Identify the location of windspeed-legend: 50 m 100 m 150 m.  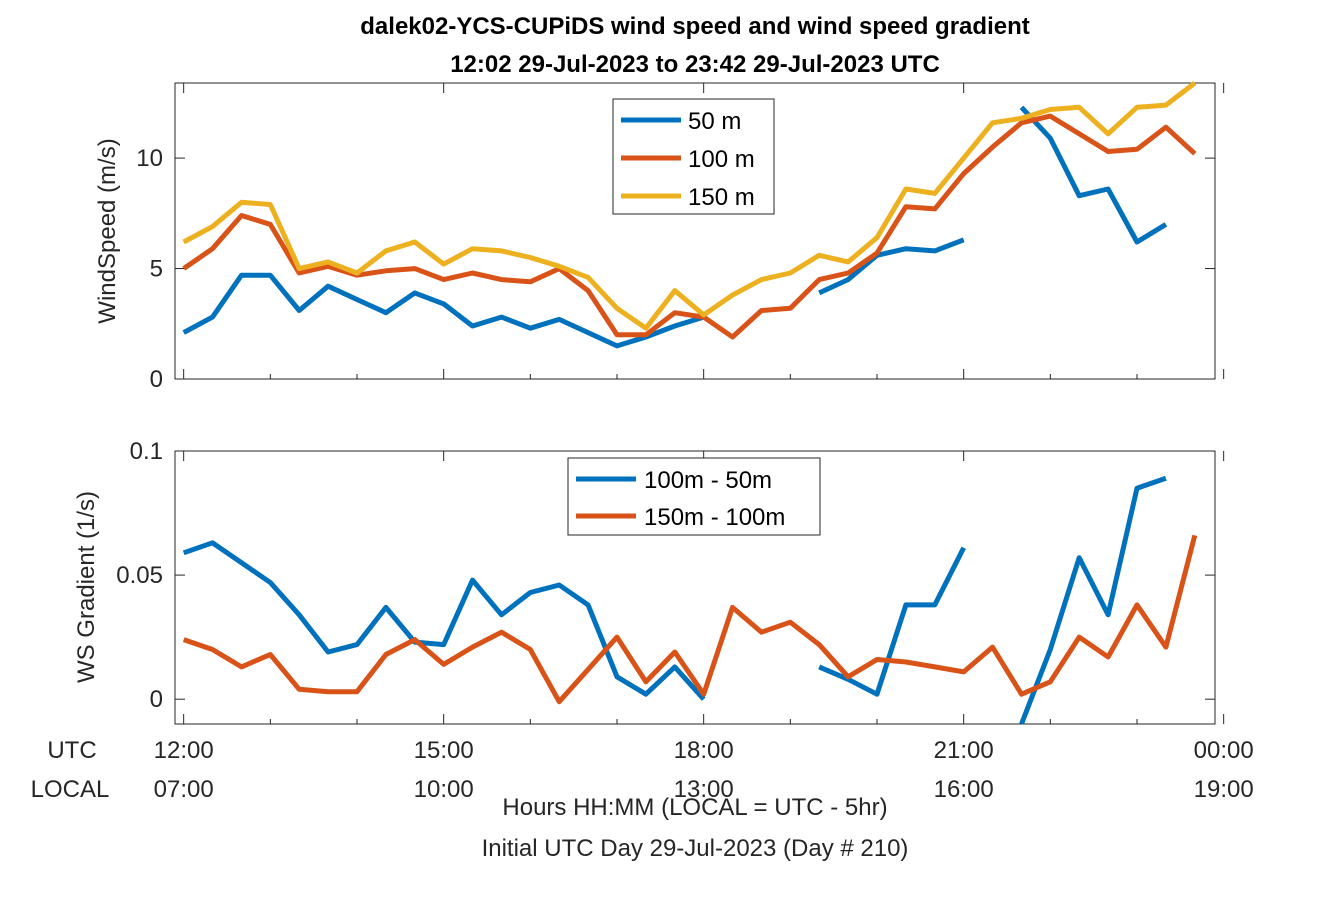
(693, 156).